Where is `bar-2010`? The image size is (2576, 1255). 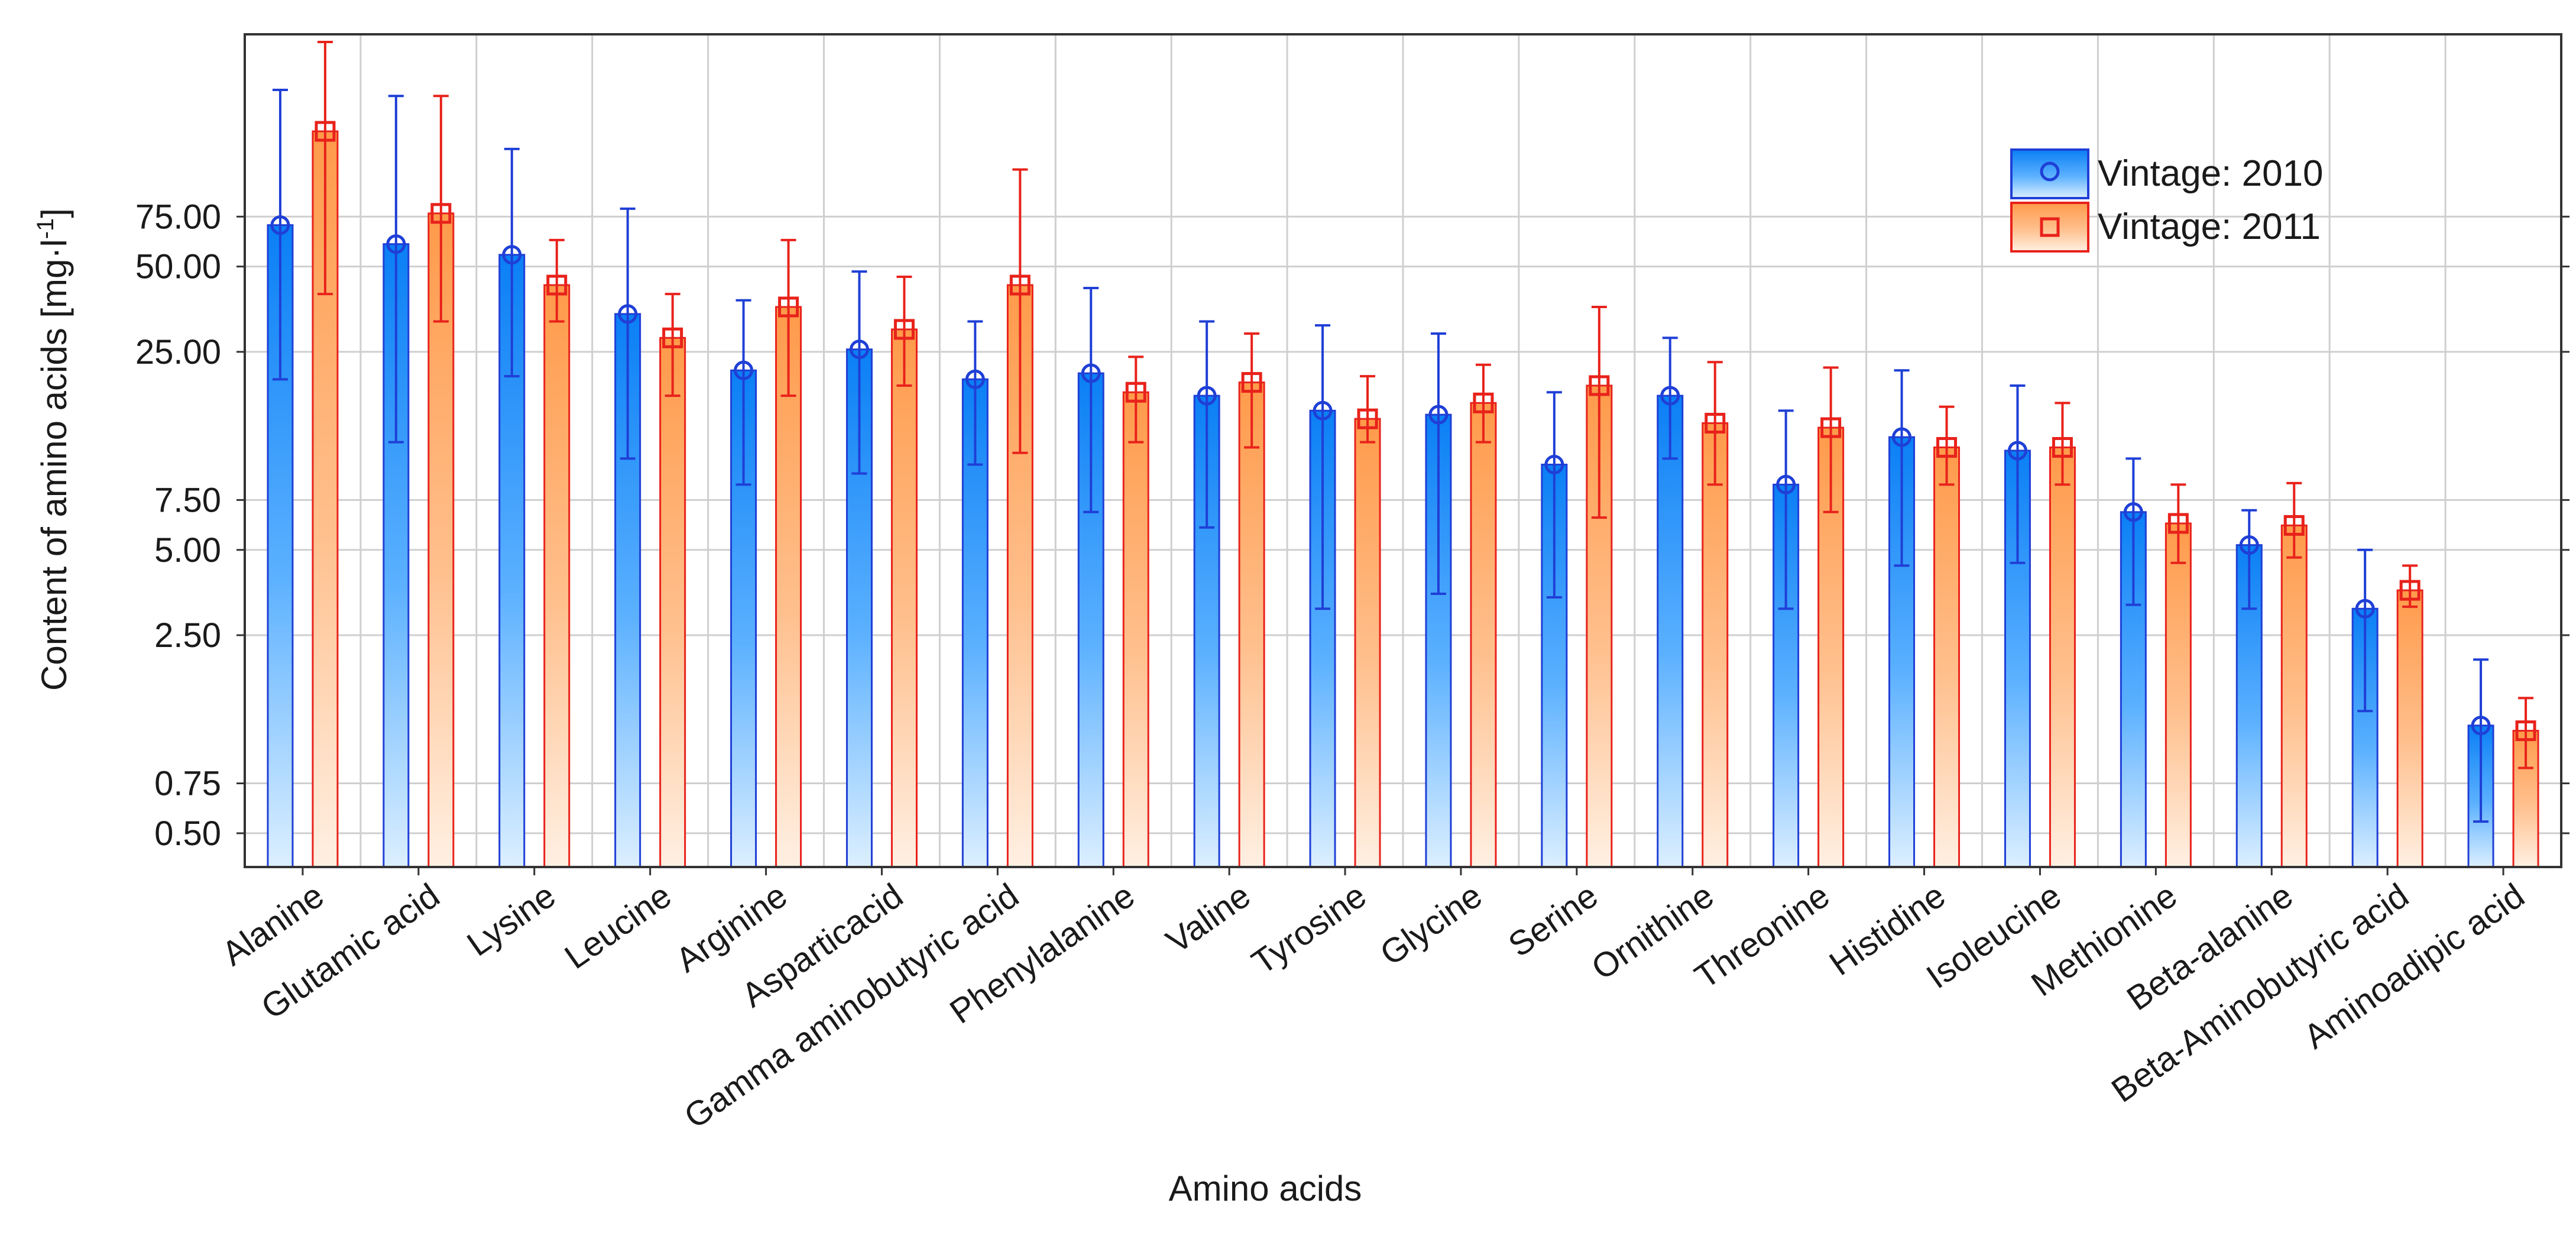 bar-2010 is located at coordinates (1670, 631).